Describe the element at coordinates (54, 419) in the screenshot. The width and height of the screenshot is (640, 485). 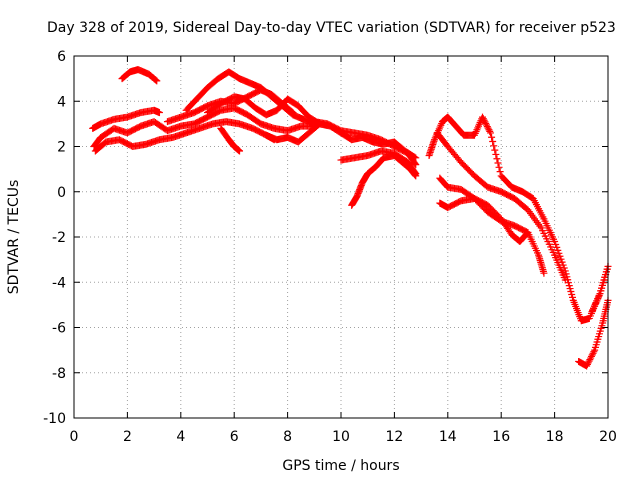
I see `y-tick-label: -10` at that location.